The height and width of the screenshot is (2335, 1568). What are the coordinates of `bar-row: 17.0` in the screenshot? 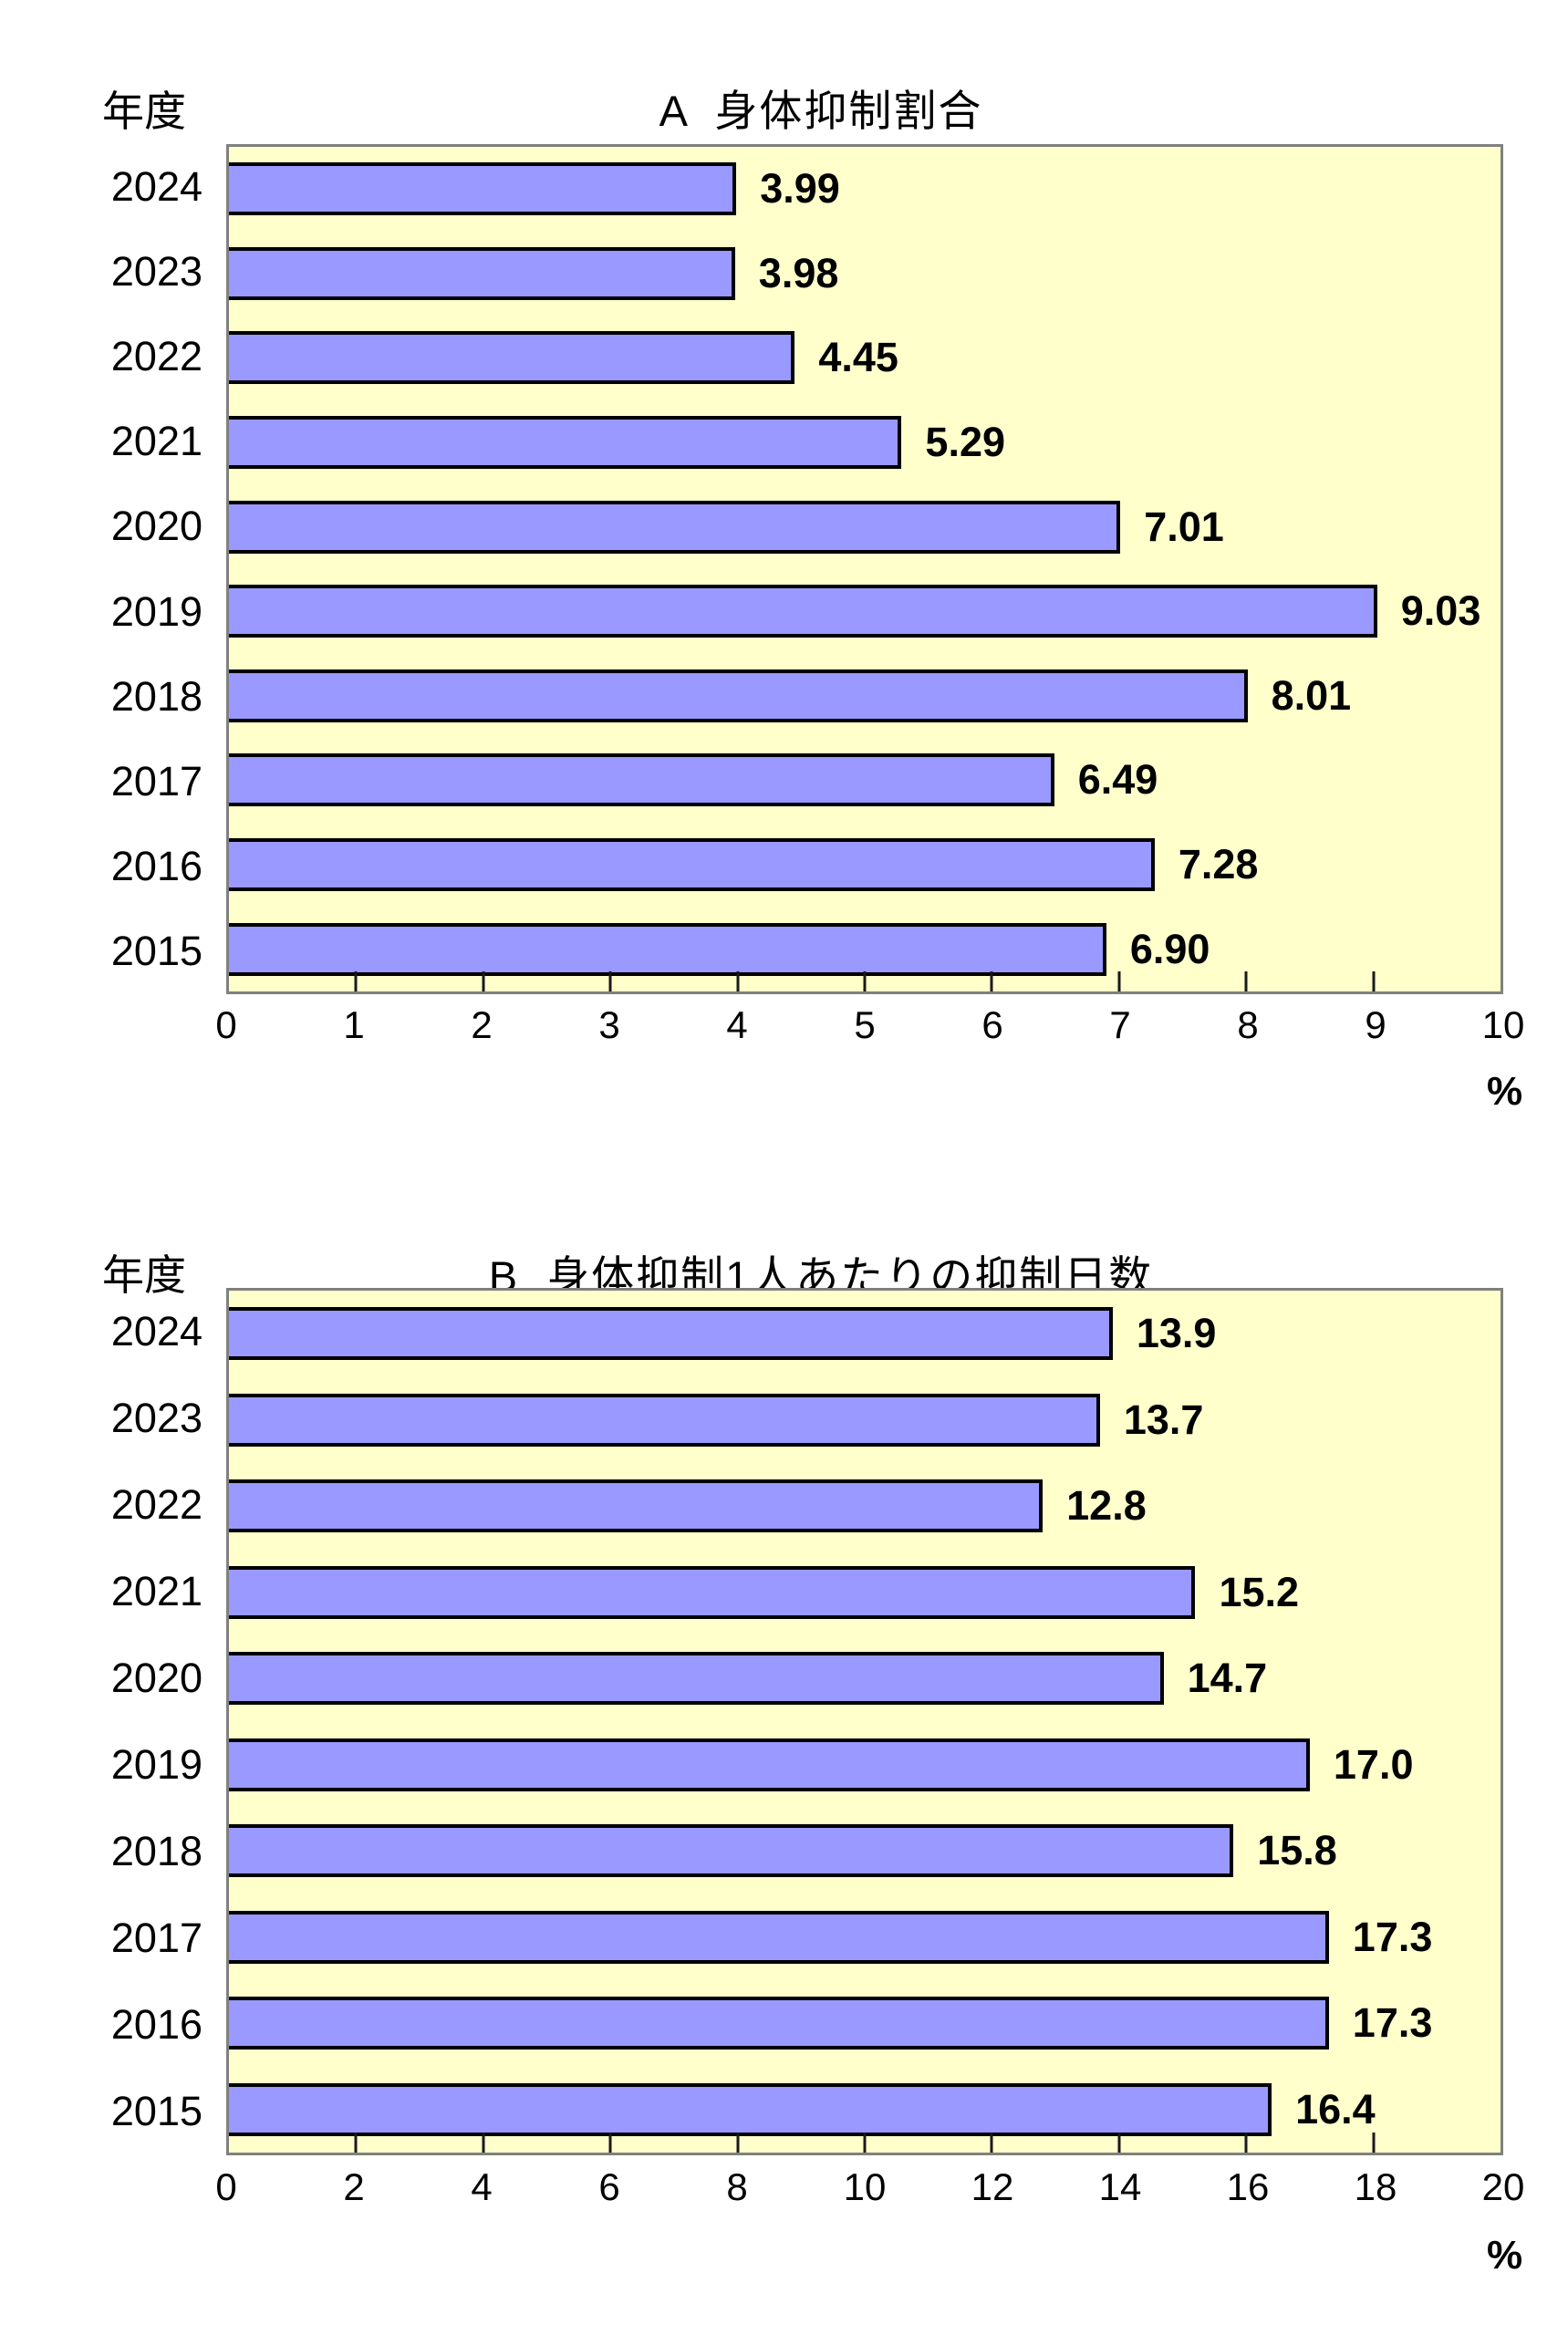 It's located at (865, 1766).